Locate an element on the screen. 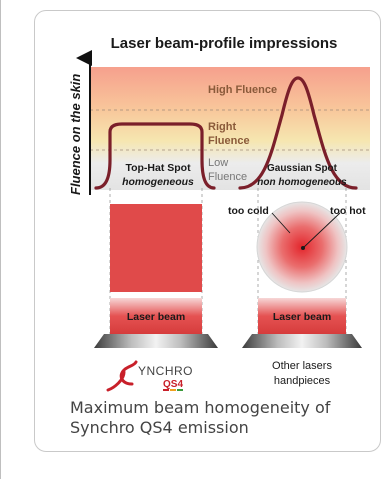 This screenshot has height=479, width=387. left-laser-beam is located at coordinates (156, 316).